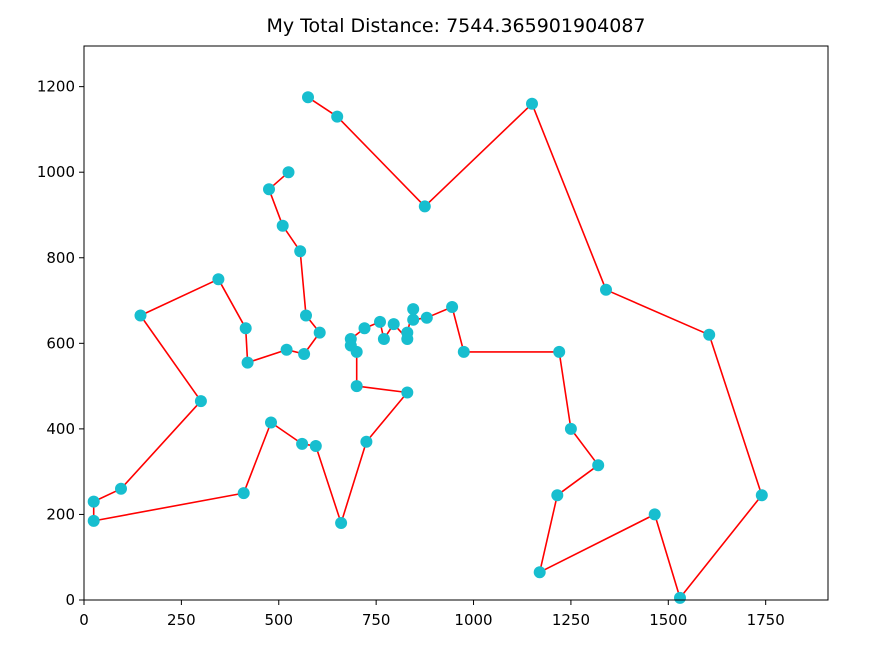 The image size is (880, 667). Describe the element at coordinates (455, 26) in the screenshot. I see `chart-title: My Total Distance: 7544.365901904087` at that location.